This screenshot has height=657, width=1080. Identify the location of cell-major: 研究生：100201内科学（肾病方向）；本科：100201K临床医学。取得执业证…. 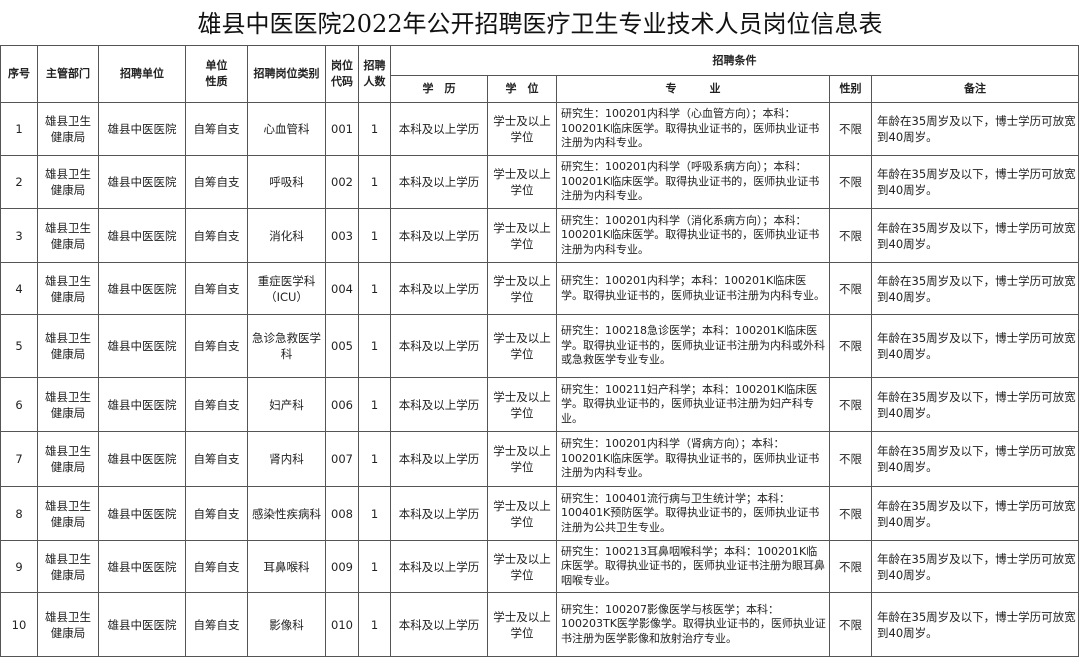
(693, 459).